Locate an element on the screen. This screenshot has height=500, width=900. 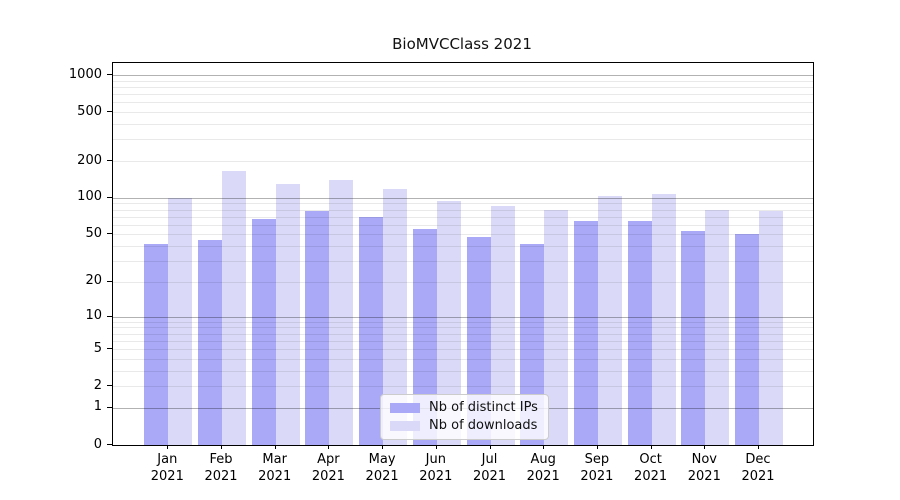
bar-distinct-ips-apr is located at coordinates (317, 328).